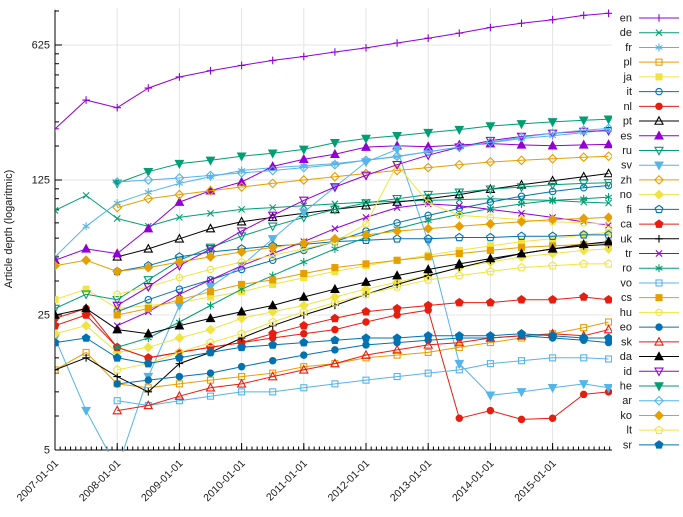 The image size is (683, 517). What do you see at coordinates (653, 431) in the screenshot?
I see `legend-item-lt: lt` at bounding box center [653, 431].